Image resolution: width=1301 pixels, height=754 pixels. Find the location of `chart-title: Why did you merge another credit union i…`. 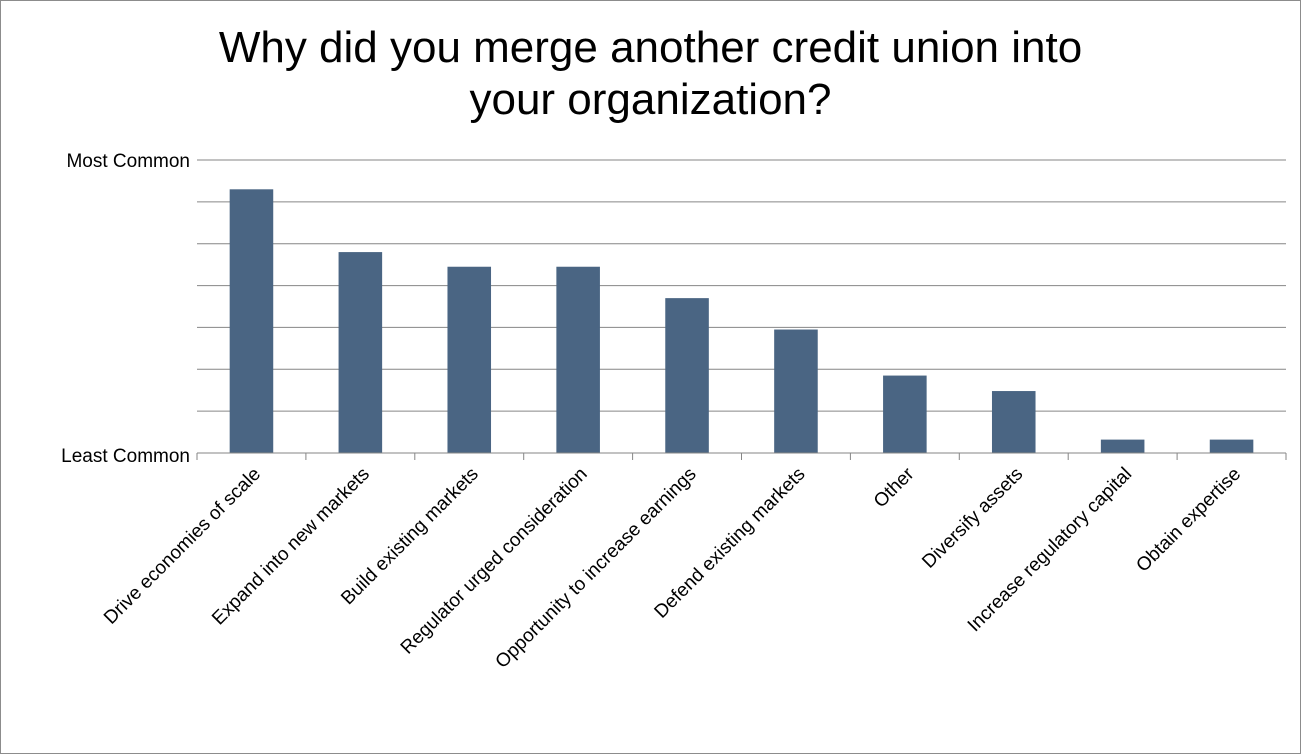

chart-title: Why did you merge another credit union i… is located at coordinates (650, 74).